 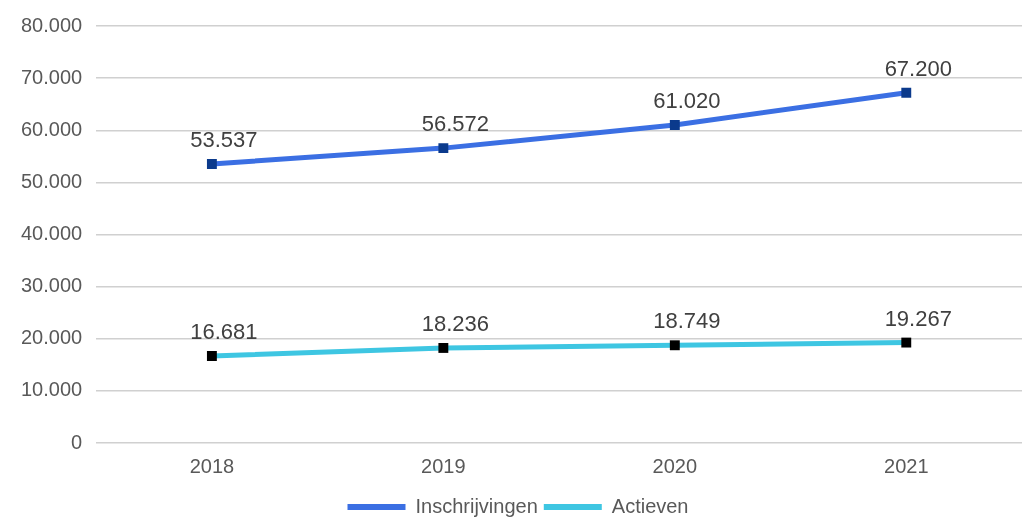 I want to click on y-tick-label: 10.000, so click(x=52, y=389).